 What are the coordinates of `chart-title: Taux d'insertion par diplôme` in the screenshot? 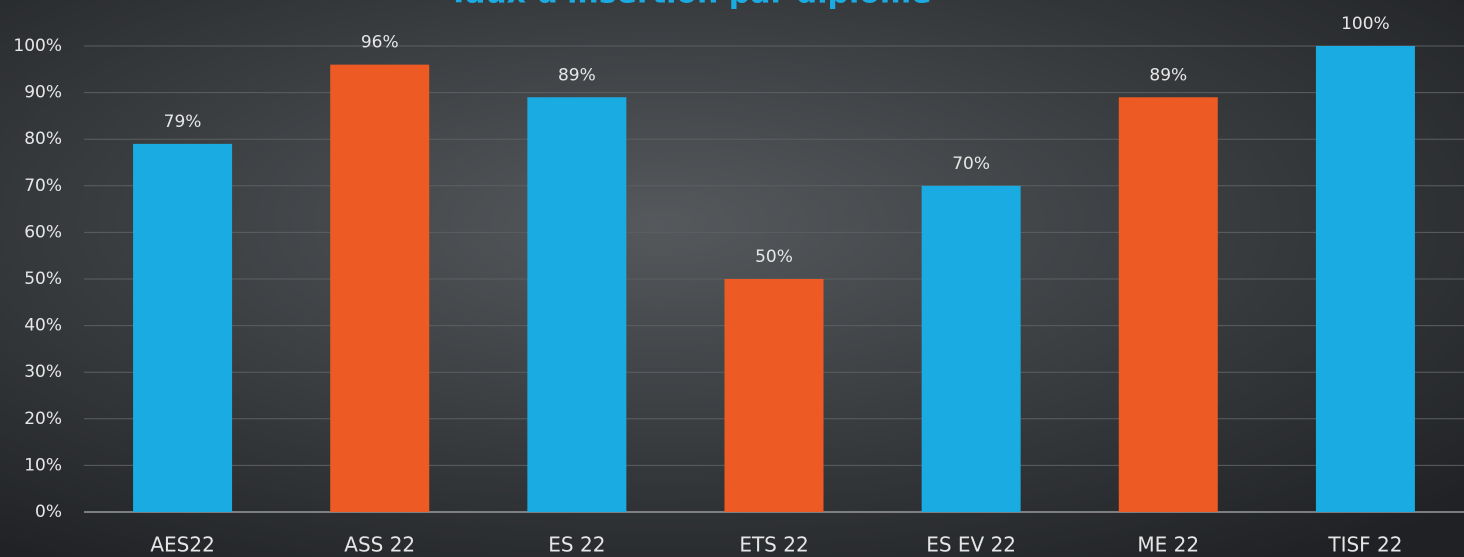 It's located at (689, 5).